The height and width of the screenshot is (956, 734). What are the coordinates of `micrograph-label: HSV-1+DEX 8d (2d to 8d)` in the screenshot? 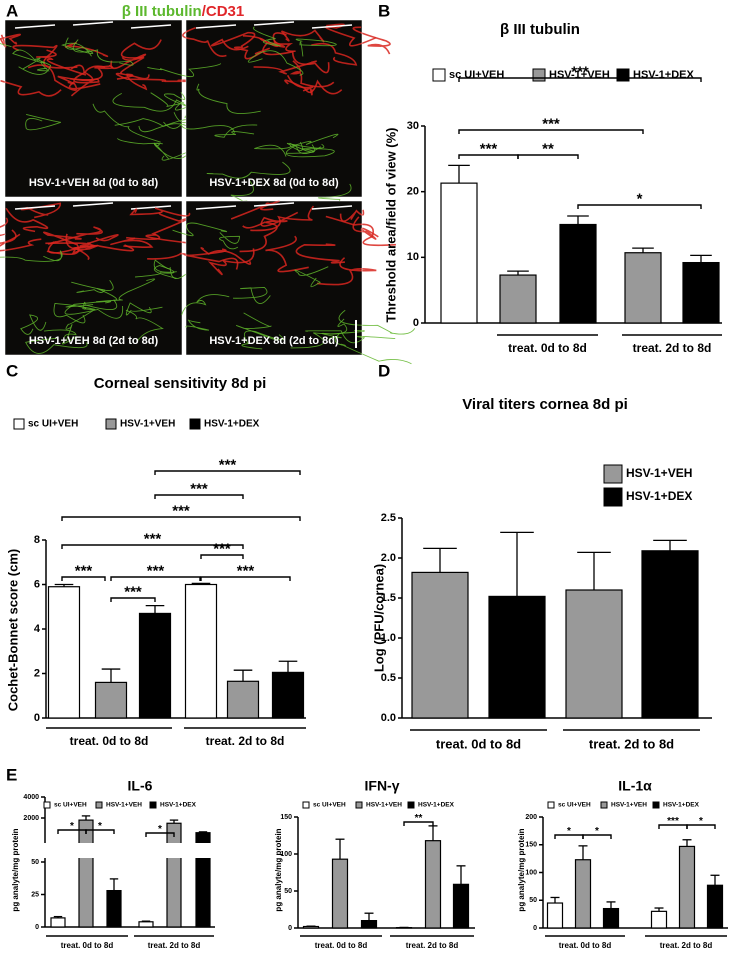 It's located at (274, 341).